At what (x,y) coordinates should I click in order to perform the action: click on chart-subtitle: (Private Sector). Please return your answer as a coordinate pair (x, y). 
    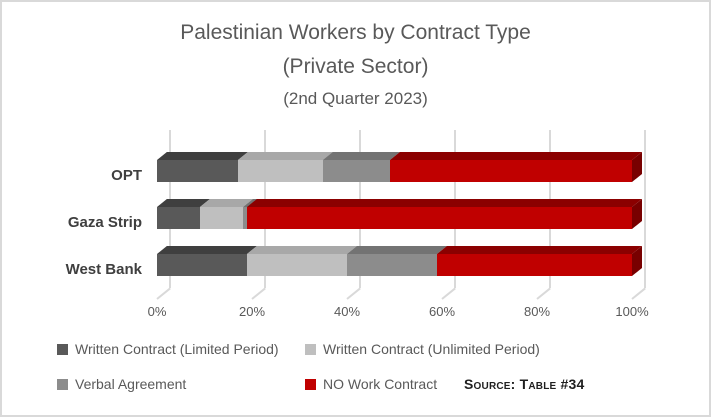
    Looking at the image, I should click on (355, 66).